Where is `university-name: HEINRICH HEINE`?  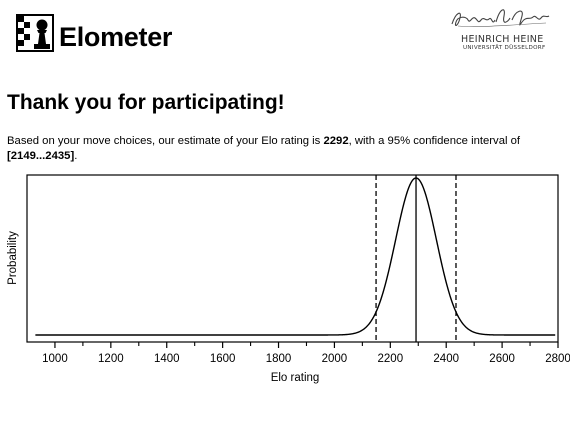
university-name: HEINRICH HEINE is located at coordinates (502, 39).